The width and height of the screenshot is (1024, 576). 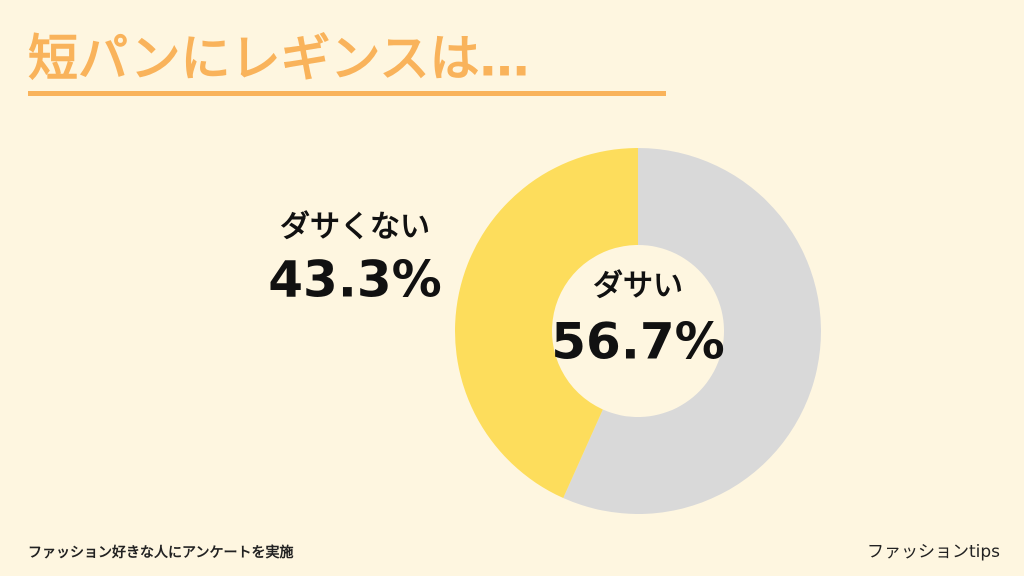 I want to click on category-label: ダサい, so click(x=638, y=286).